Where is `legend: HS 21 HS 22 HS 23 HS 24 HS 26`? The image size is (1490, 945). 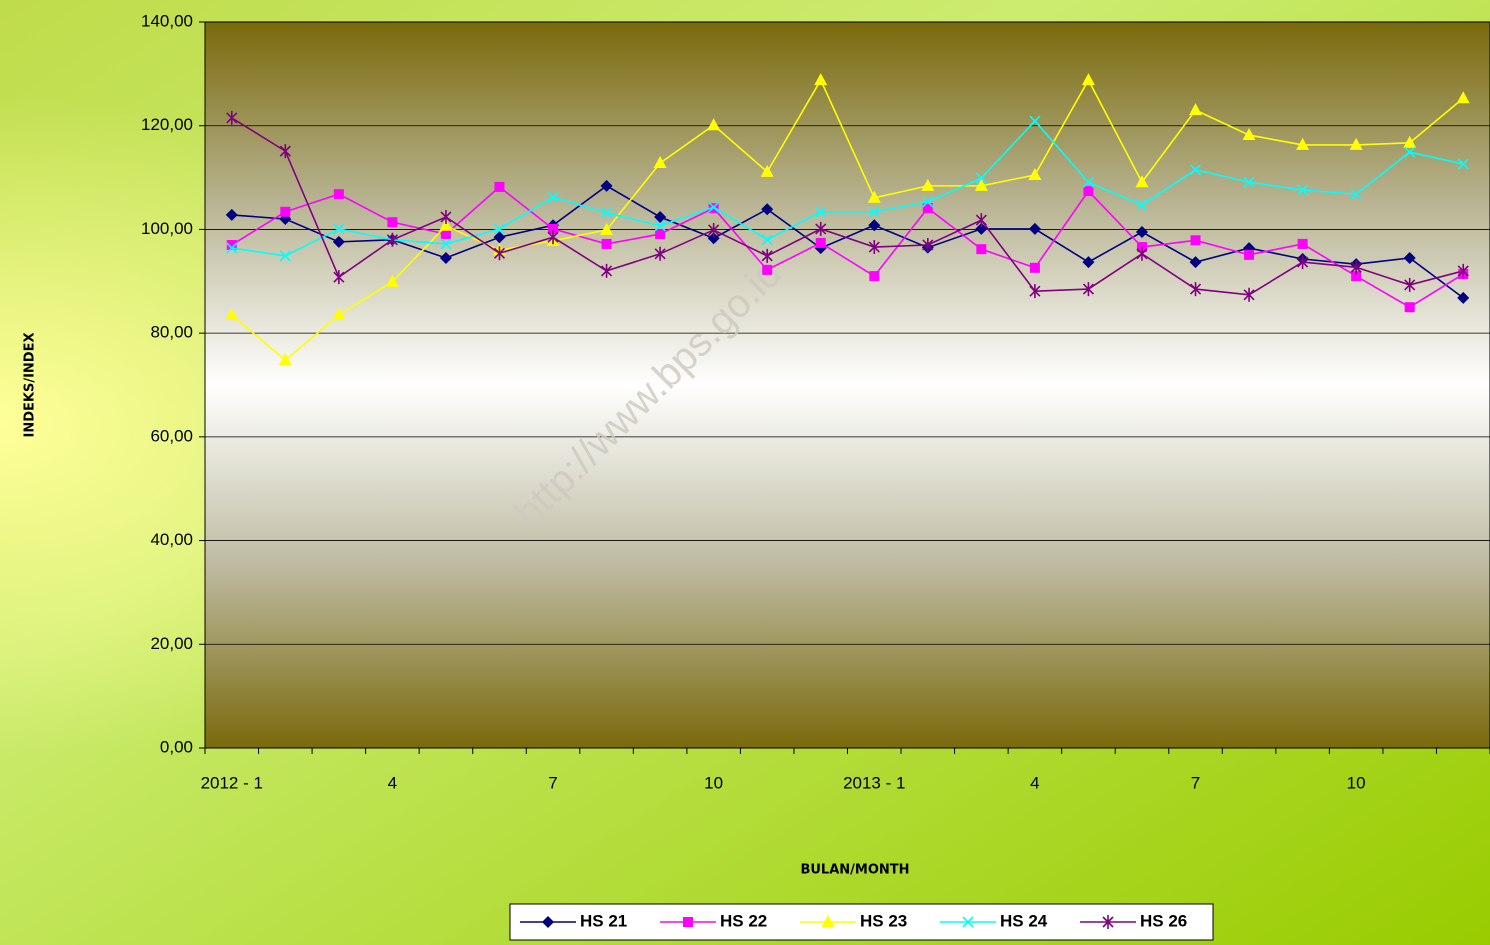 legend: HS 21 HS 22 HS 23 HS 24 HS 26 is located at coordinates (853, 920).